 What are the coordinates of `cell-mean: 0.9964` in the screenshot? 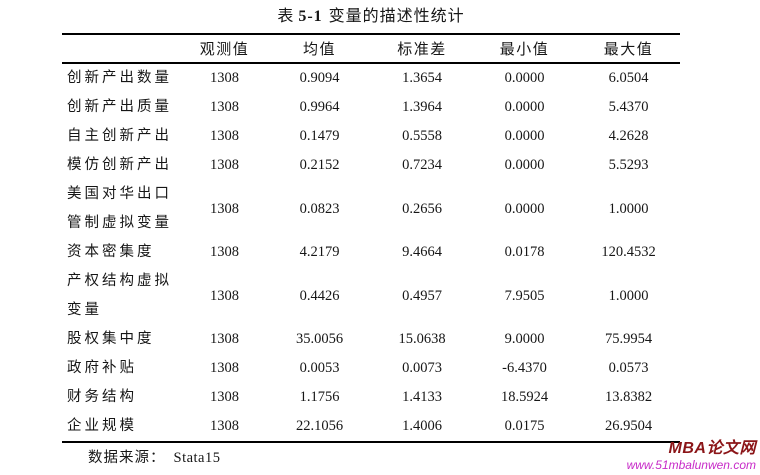 It's located at (319, 107).